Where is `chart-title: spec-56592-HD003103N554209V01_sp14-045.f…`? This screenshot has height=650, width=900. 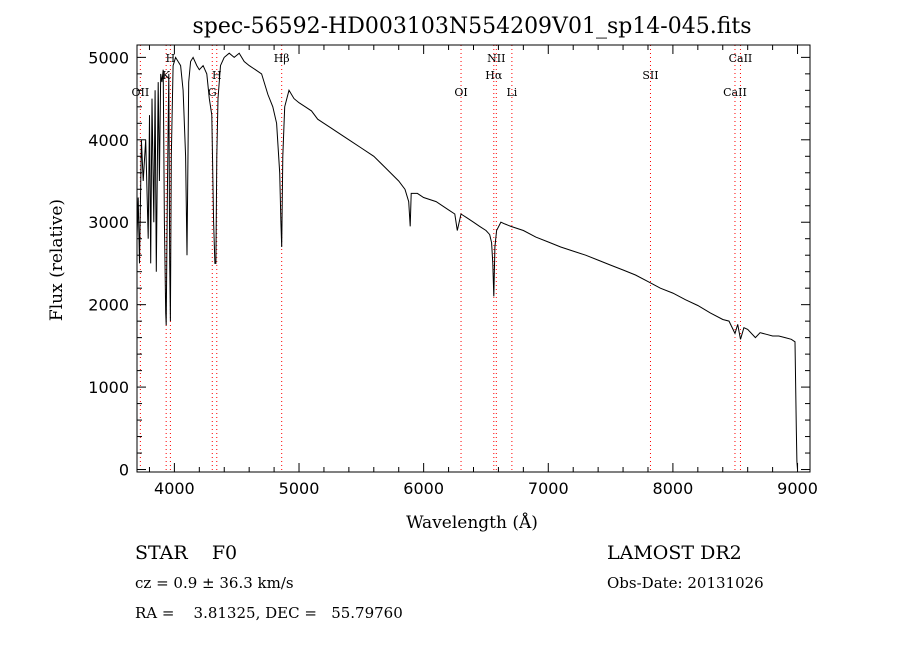
chart-title: spec-56592-HD003103N554209V01_sp14-045.f… is located at coordinates (471, 26).